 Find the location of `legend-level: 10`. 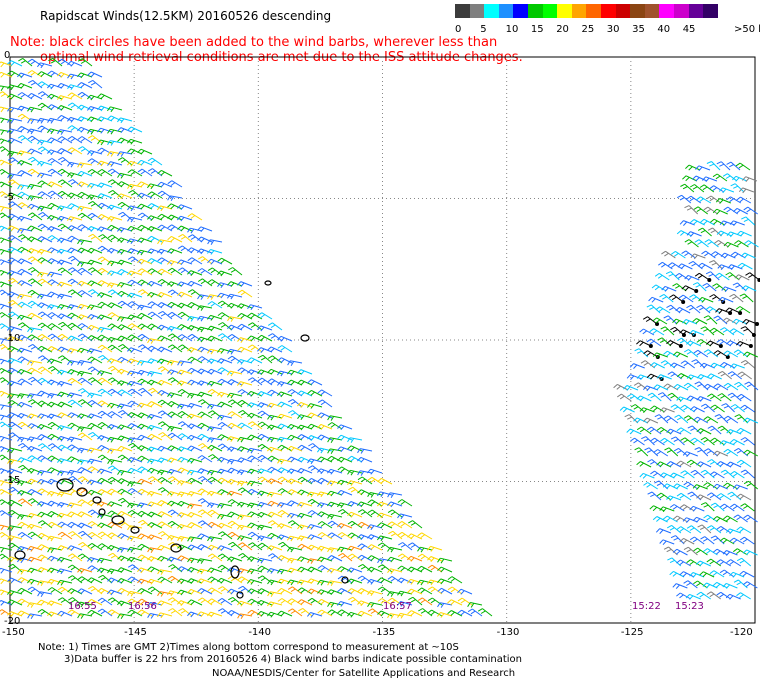

legend-level: 10 is located at coordinates (512, 29).